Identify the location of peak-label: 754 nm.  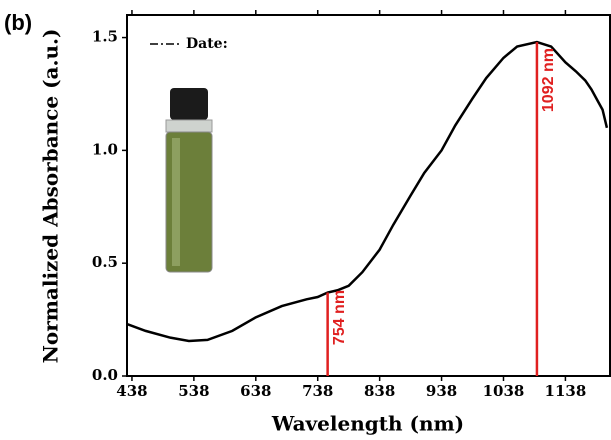
(339, 317).